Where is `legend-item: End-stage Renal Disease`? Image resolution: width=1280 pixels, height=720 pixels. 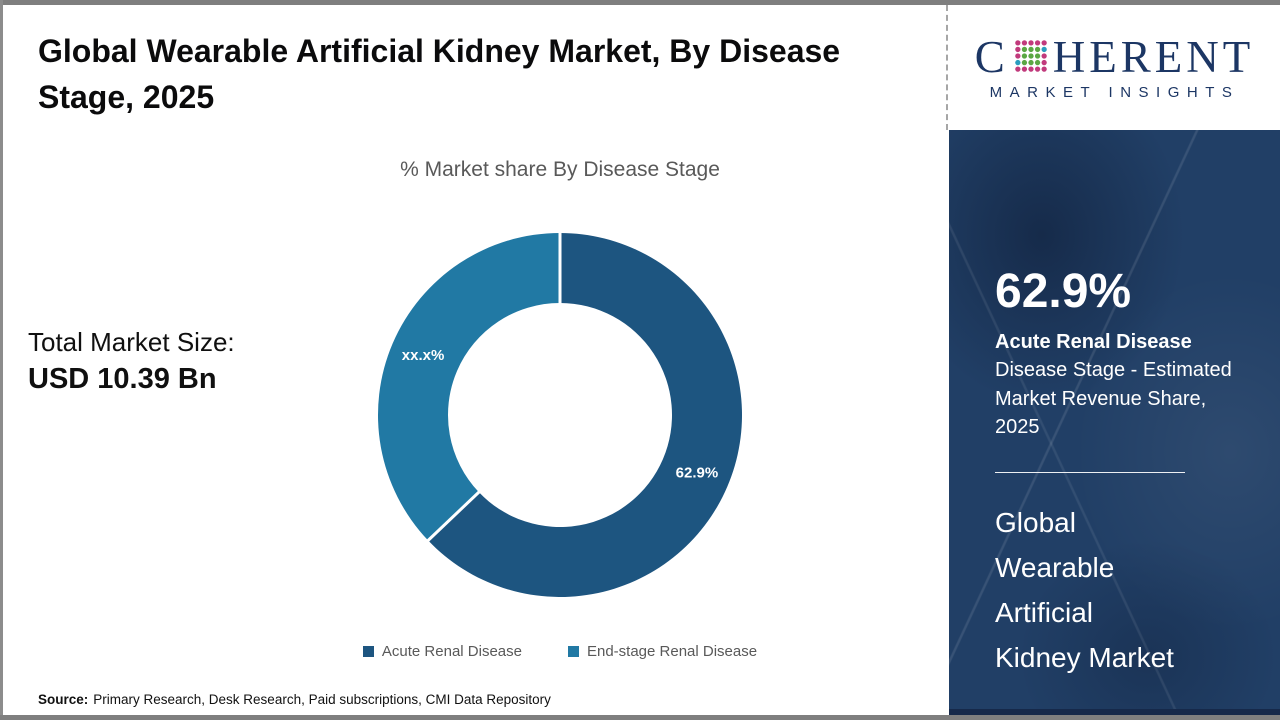 legend-item: End-stage Renal Disease is located at coordinates (662, 651).